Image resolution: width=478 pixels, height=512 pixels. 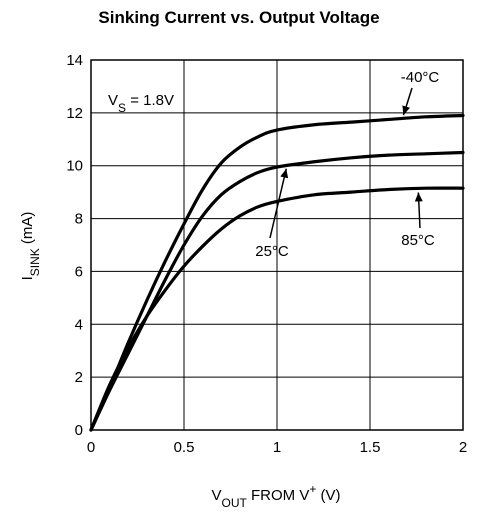 I want to click on x-axis-label: VOUT FROM V+ (V), so click(x=275, y=496).